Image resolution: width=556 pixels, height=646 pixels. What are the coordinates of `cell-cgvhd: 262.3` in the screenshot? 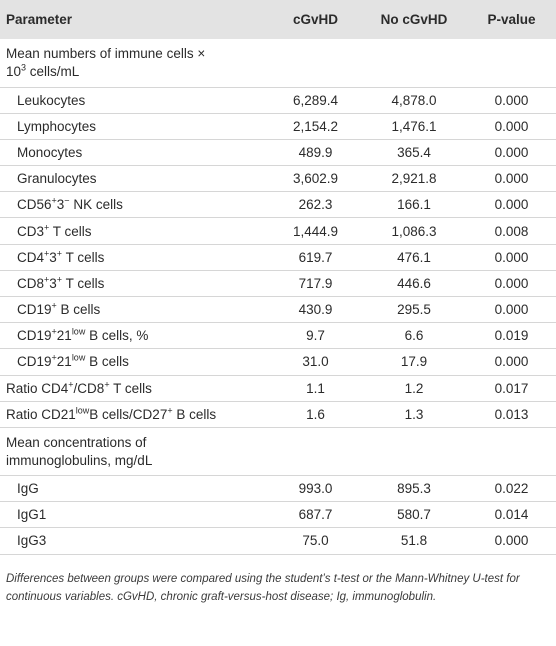 It's located at (315, 205).